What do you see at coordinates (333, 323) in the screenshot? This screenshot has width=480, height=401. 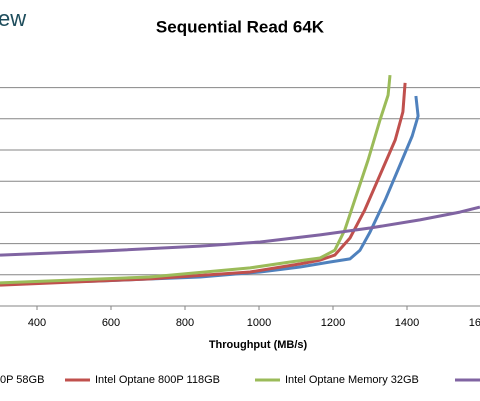 I see `x-tick-label: 1200` at bounding box center [333, 323].